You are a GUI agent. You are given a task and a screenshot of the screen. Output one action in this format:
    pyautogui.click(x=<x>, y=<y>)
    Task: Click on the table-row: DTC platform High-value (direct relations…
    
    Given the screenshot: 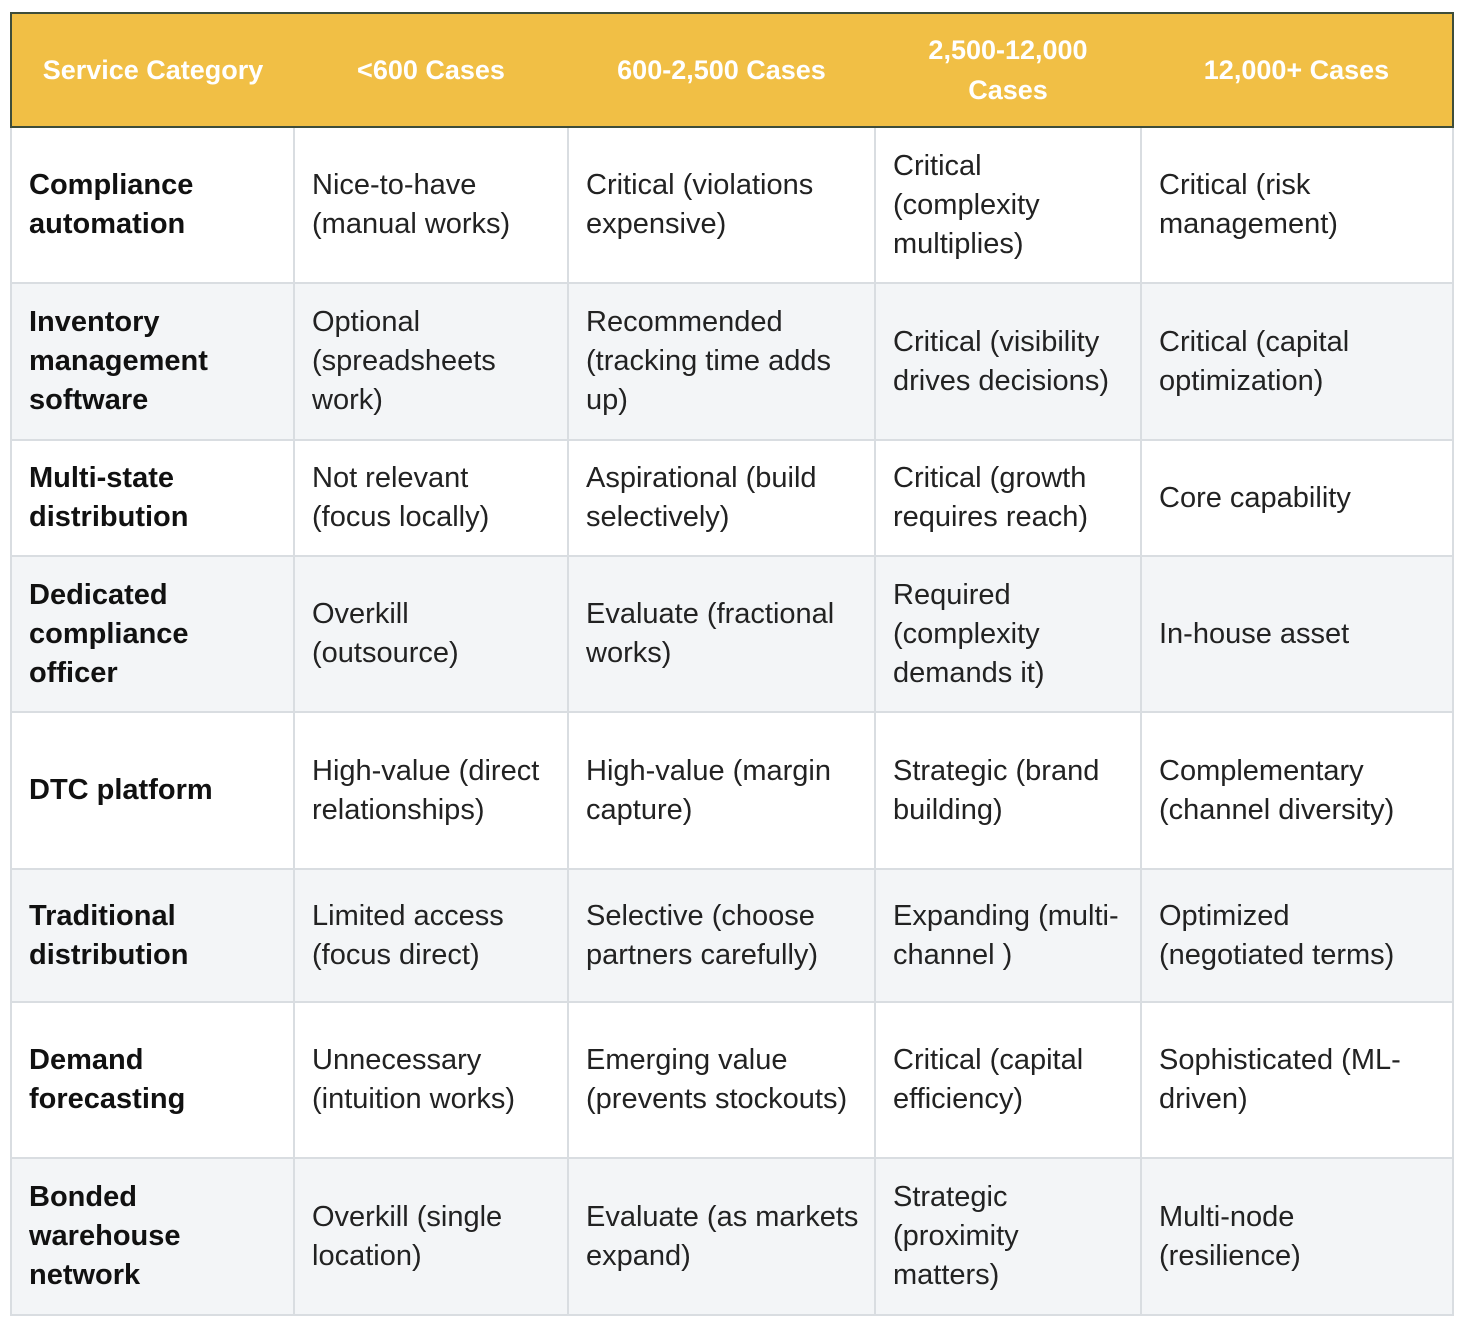 What is the action you would take?
    pyautogui.click(x=732, y=790)
    